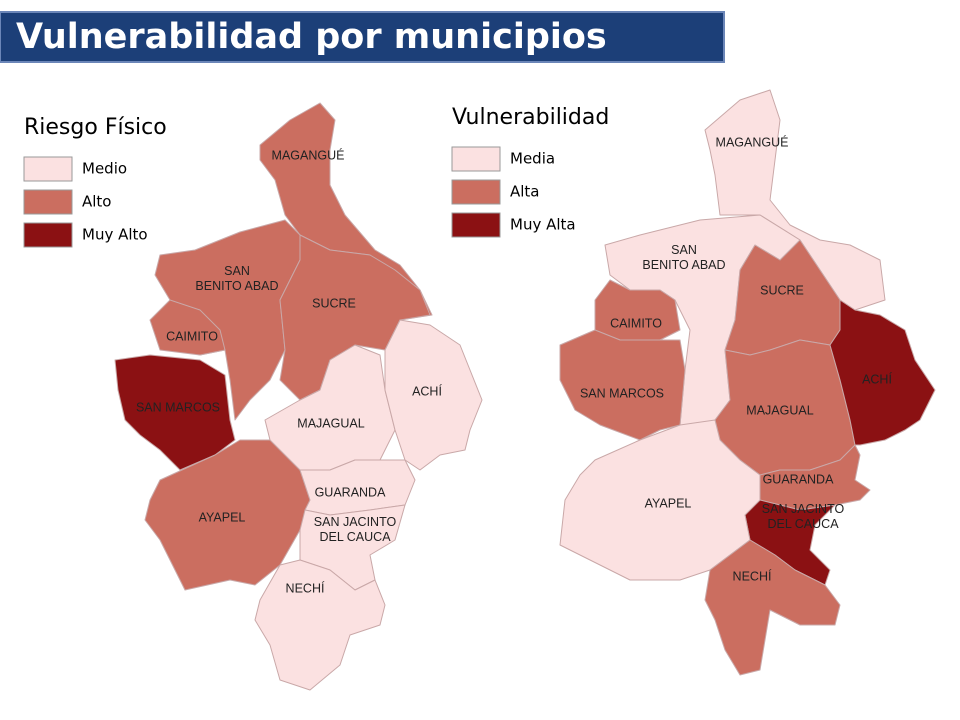  What do you see at coordinates (525, 192) in the screenshot?
I see `legend-label: Alta` at bounding box center [525, 192].